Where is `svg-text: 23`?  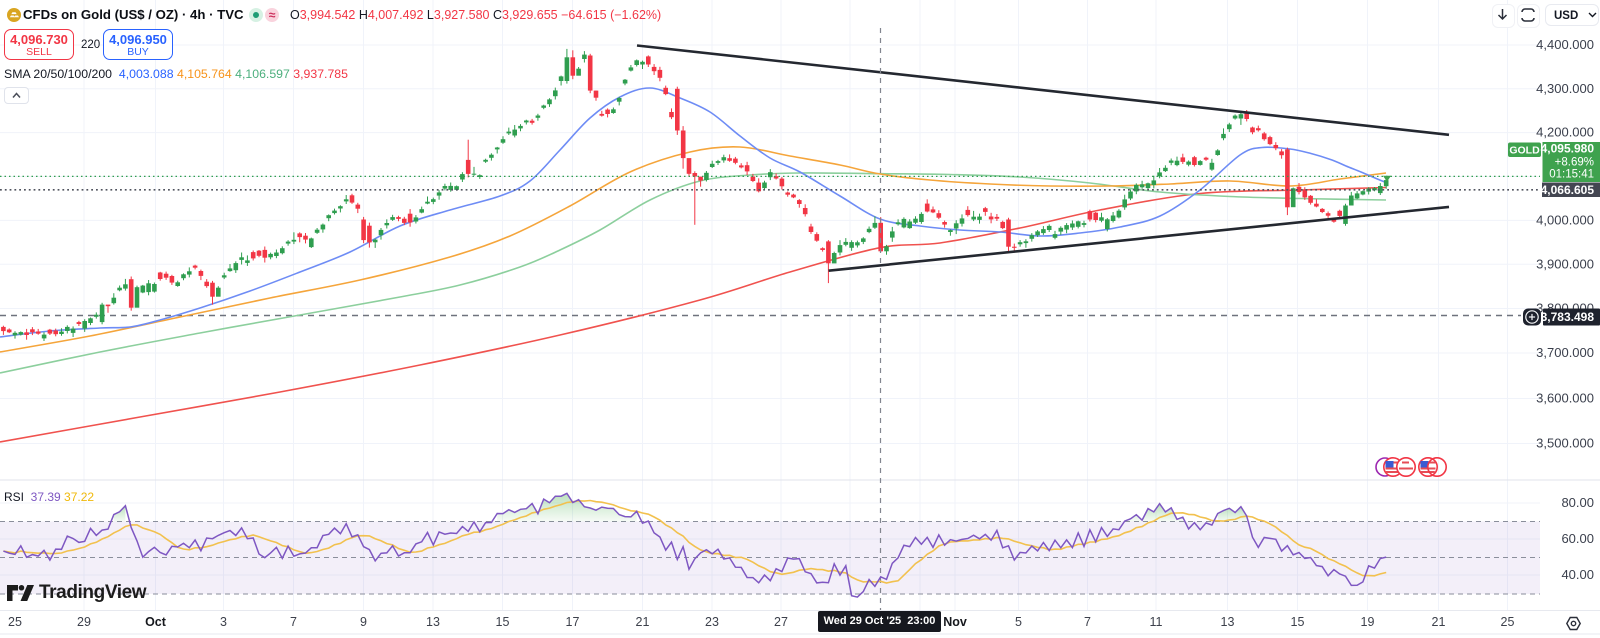
svg-text: 23 is located at coordinates (712, 622).